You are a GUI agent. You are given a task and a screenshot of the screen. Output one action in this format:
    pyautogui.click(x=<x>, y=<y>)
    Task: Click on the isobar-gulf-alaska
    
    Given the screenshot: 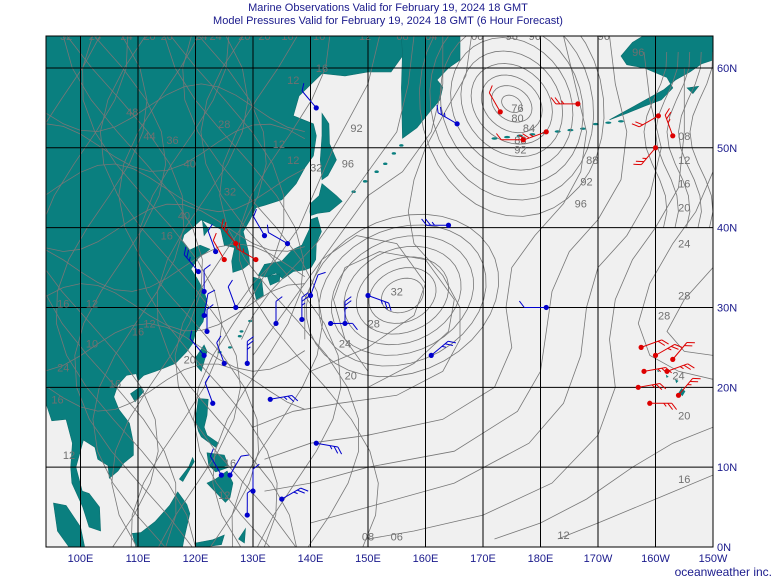 What is the action you would take?
    pyautogui.click(x=690, y=139)
    